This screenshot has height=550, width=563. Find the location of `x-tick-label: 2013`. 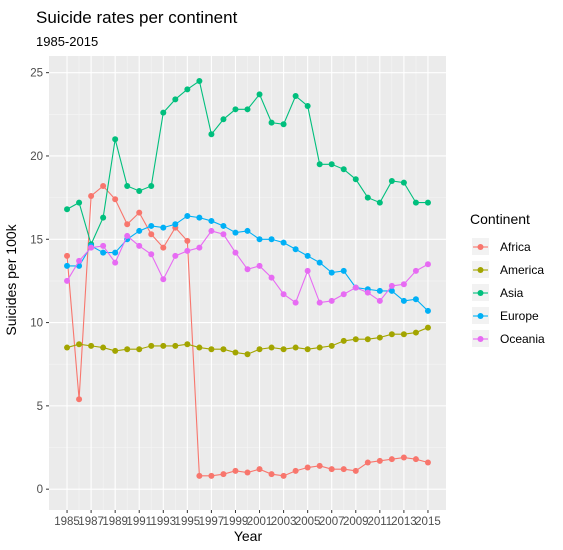

x-tick-label: 2013 is located at coordinates (404, 522).